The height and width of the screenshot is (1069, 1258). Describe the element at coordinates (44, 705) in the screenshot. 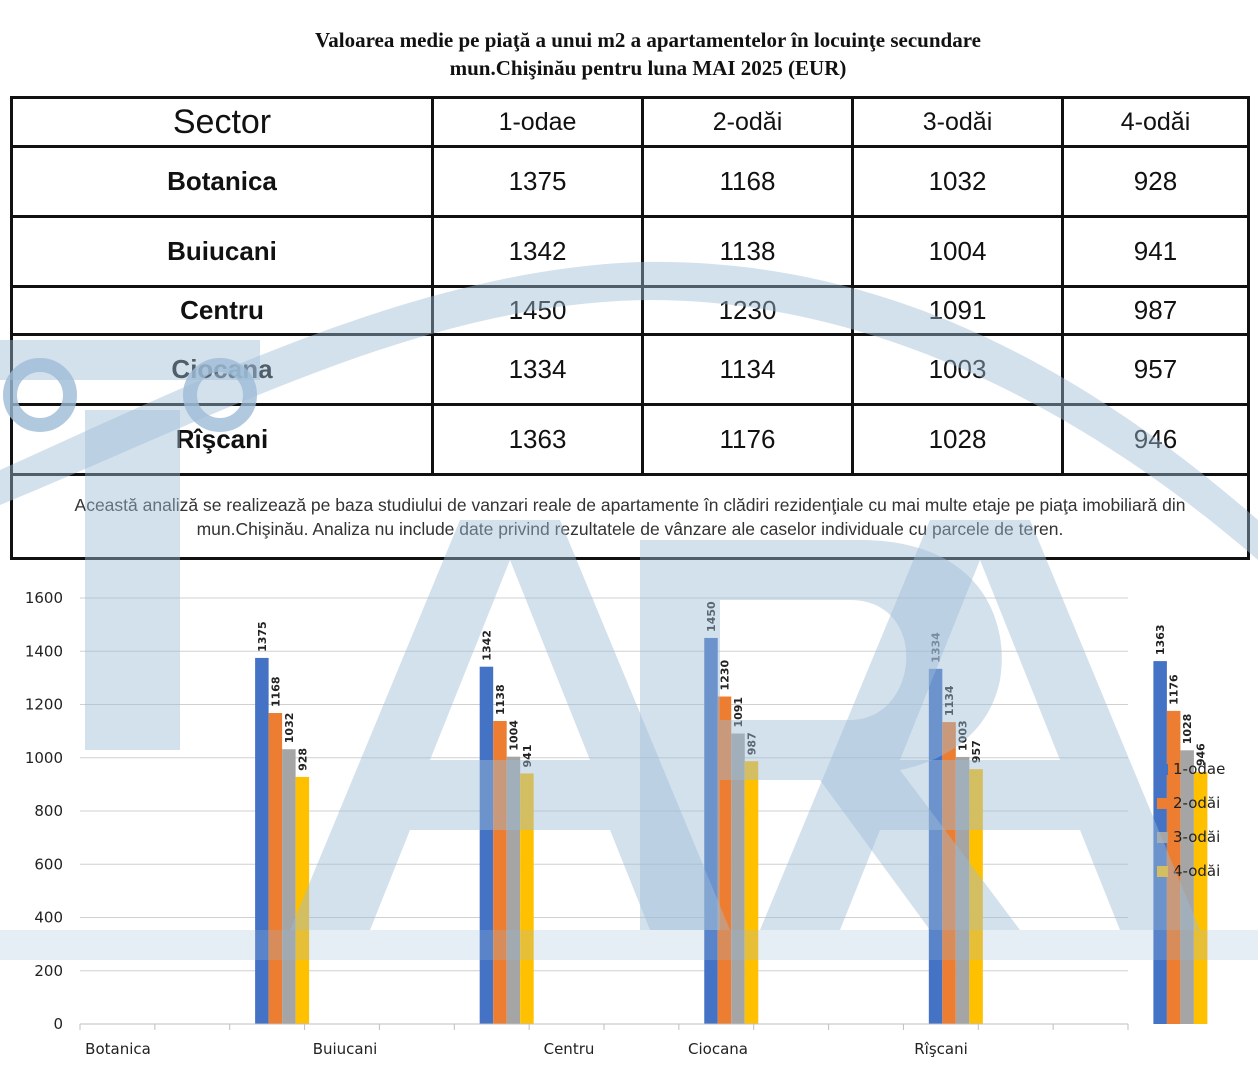

I see `y-tick-label: 1200` at that location.